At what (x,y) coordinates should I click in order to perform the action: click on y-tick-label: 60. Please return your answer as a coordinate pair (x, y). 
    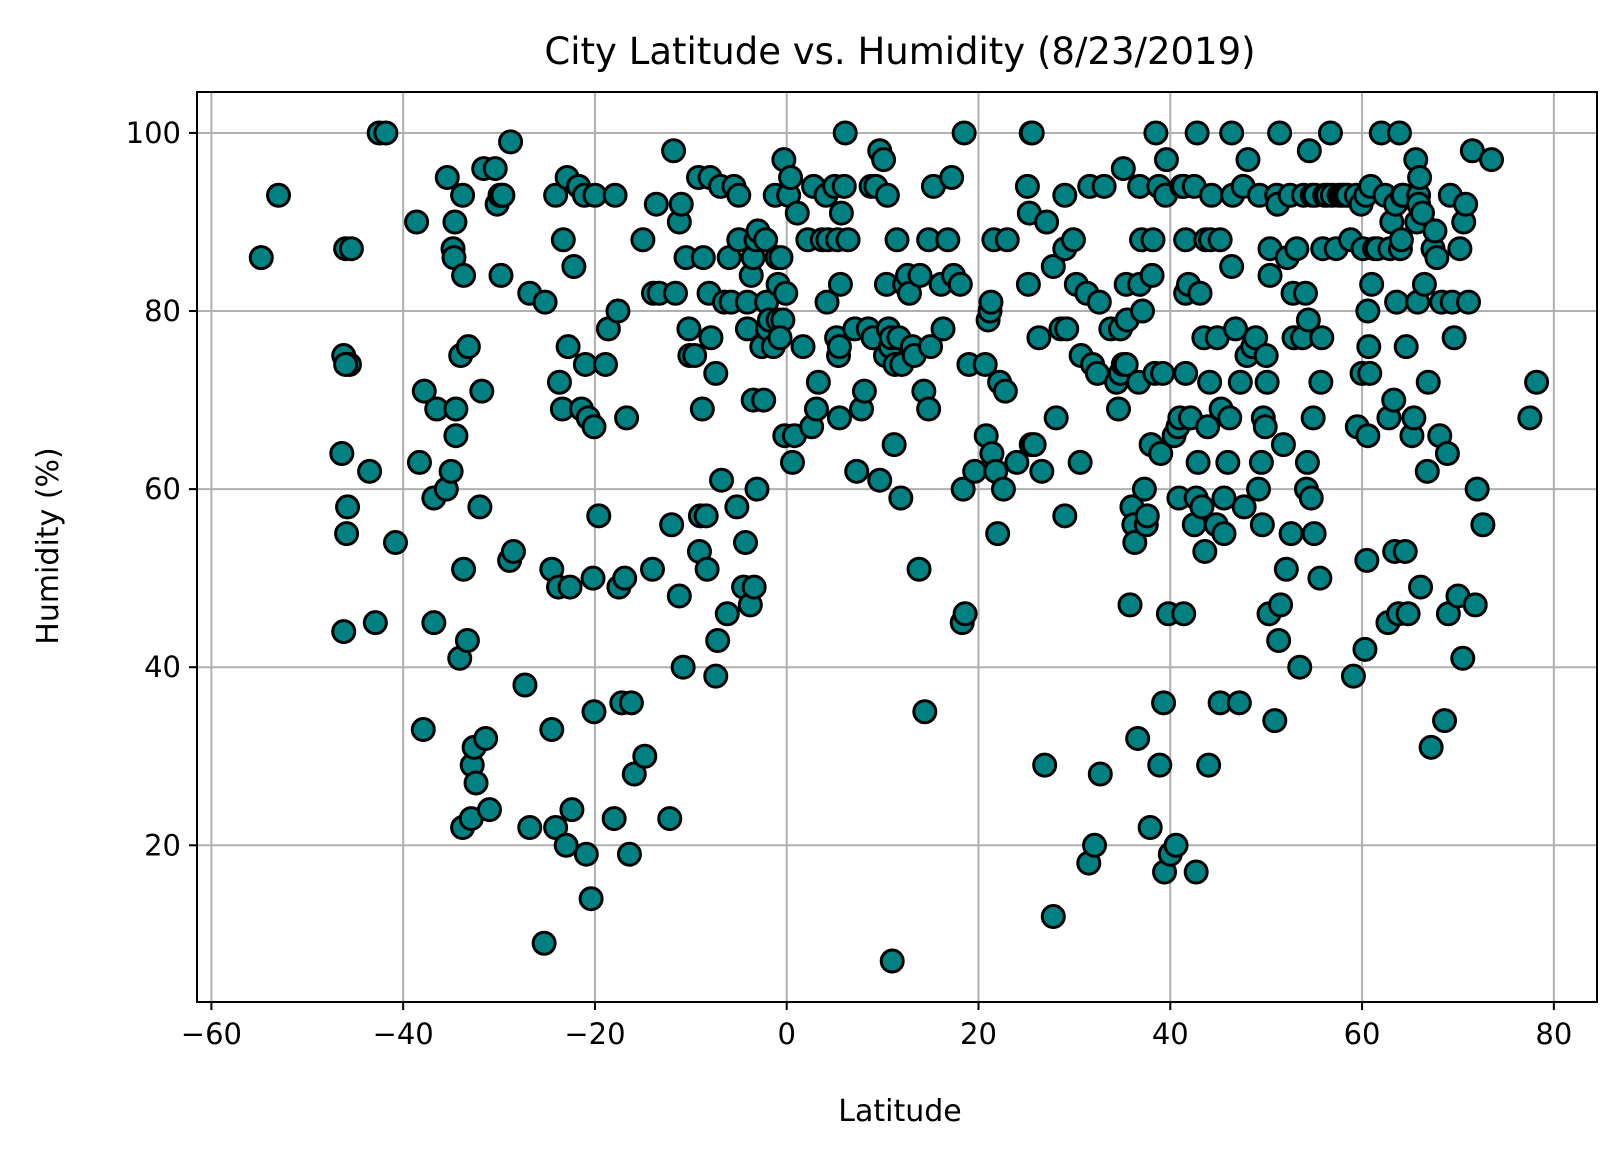
    Looking at the image, I should click on (162, 489).